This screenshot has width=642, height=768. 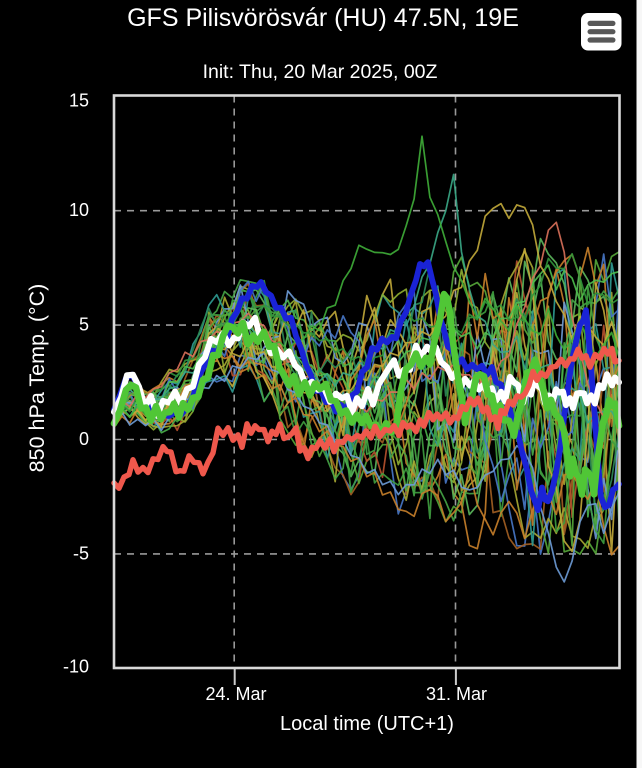 What do you see at coordinates (367, 724) in the screenshot?
I see `svg-text: Local time (UTC+1)` at bounding box center [367, 724].